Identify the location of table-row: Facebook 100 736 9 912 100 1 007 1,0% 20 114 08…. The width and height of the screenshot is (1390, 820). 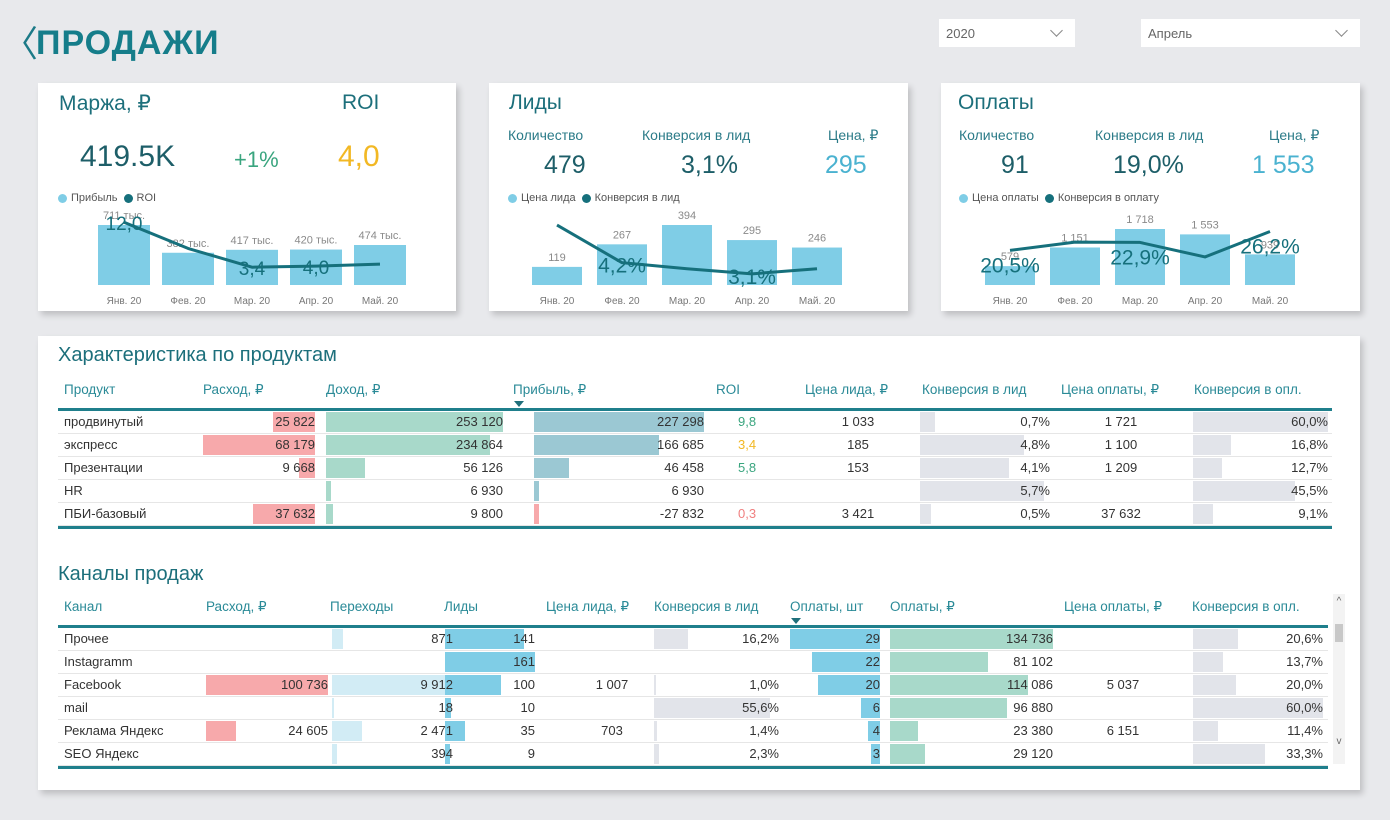
(693, 685).